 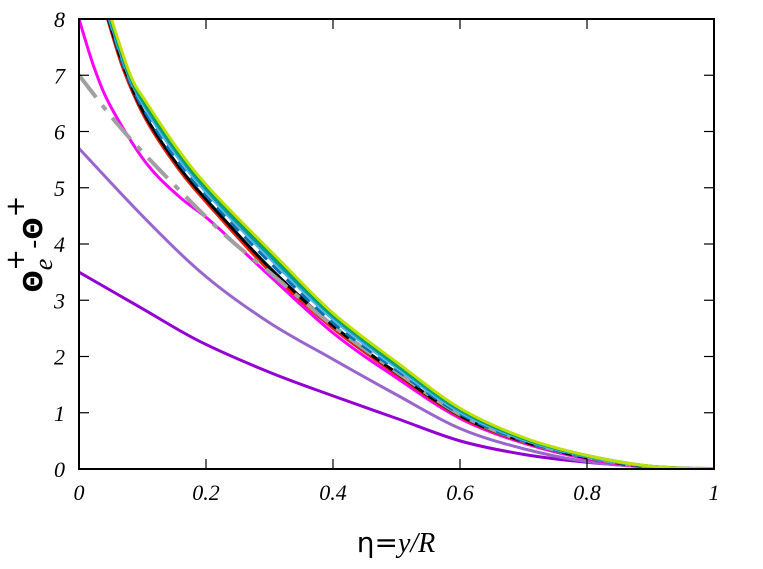 I want to click on y-tick-label: 0, so click(x=59, y=469).